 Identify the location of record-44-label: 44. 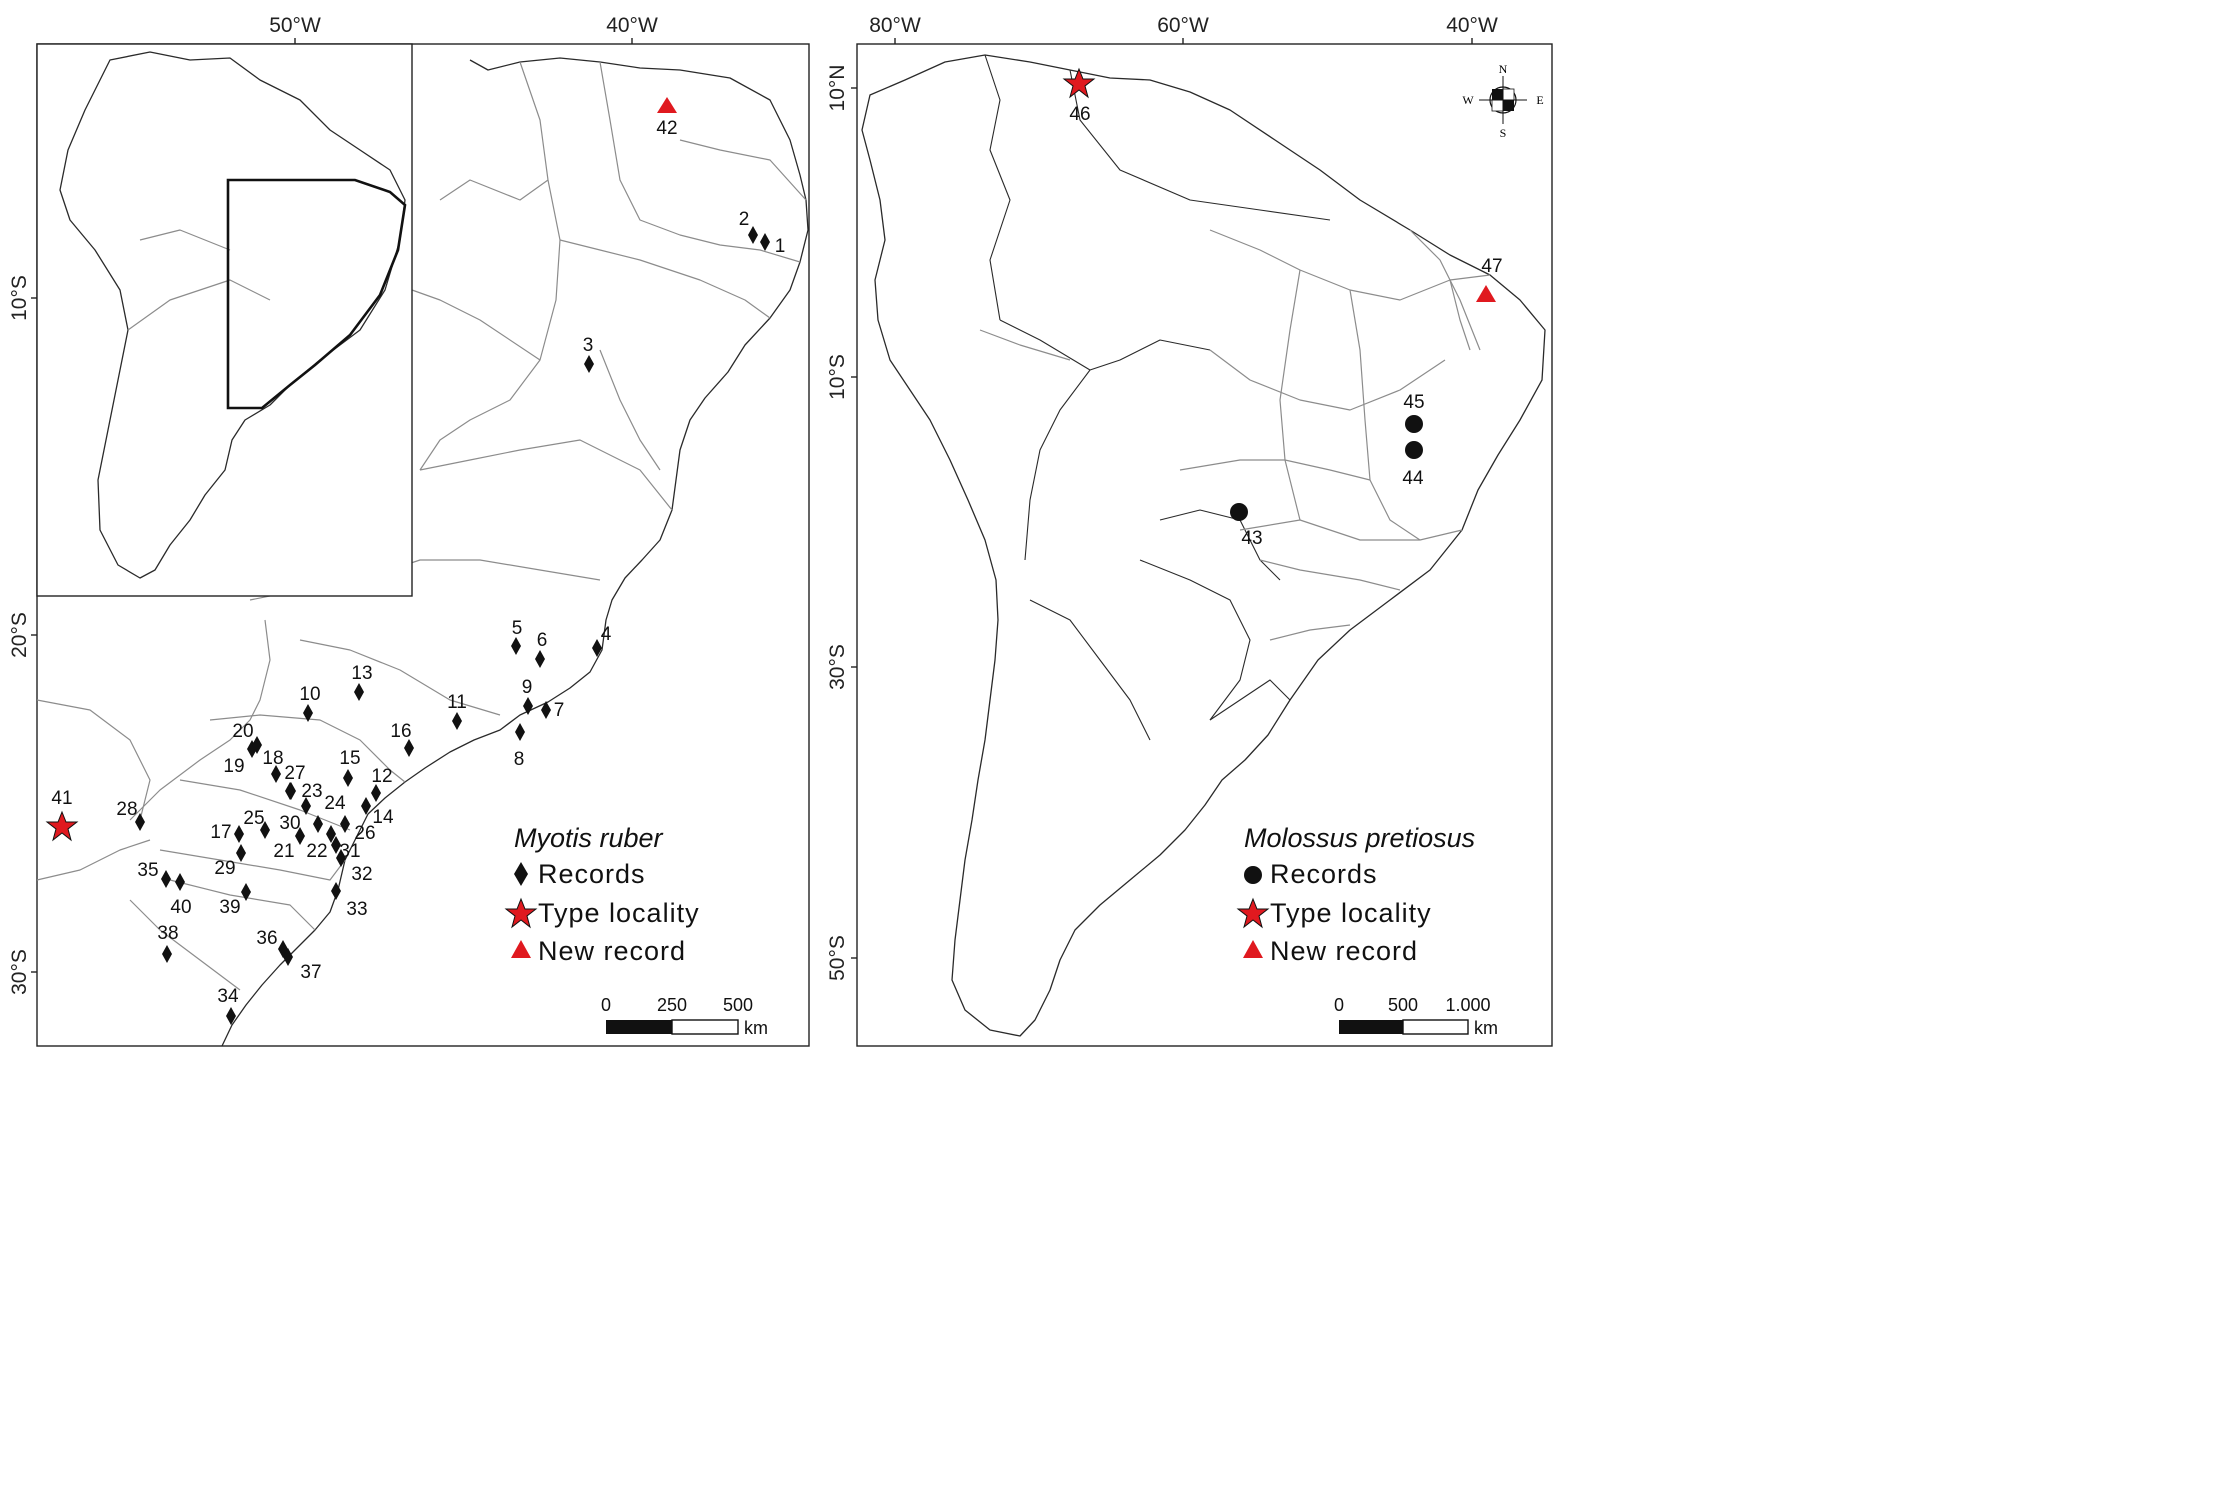
(1413, 478).